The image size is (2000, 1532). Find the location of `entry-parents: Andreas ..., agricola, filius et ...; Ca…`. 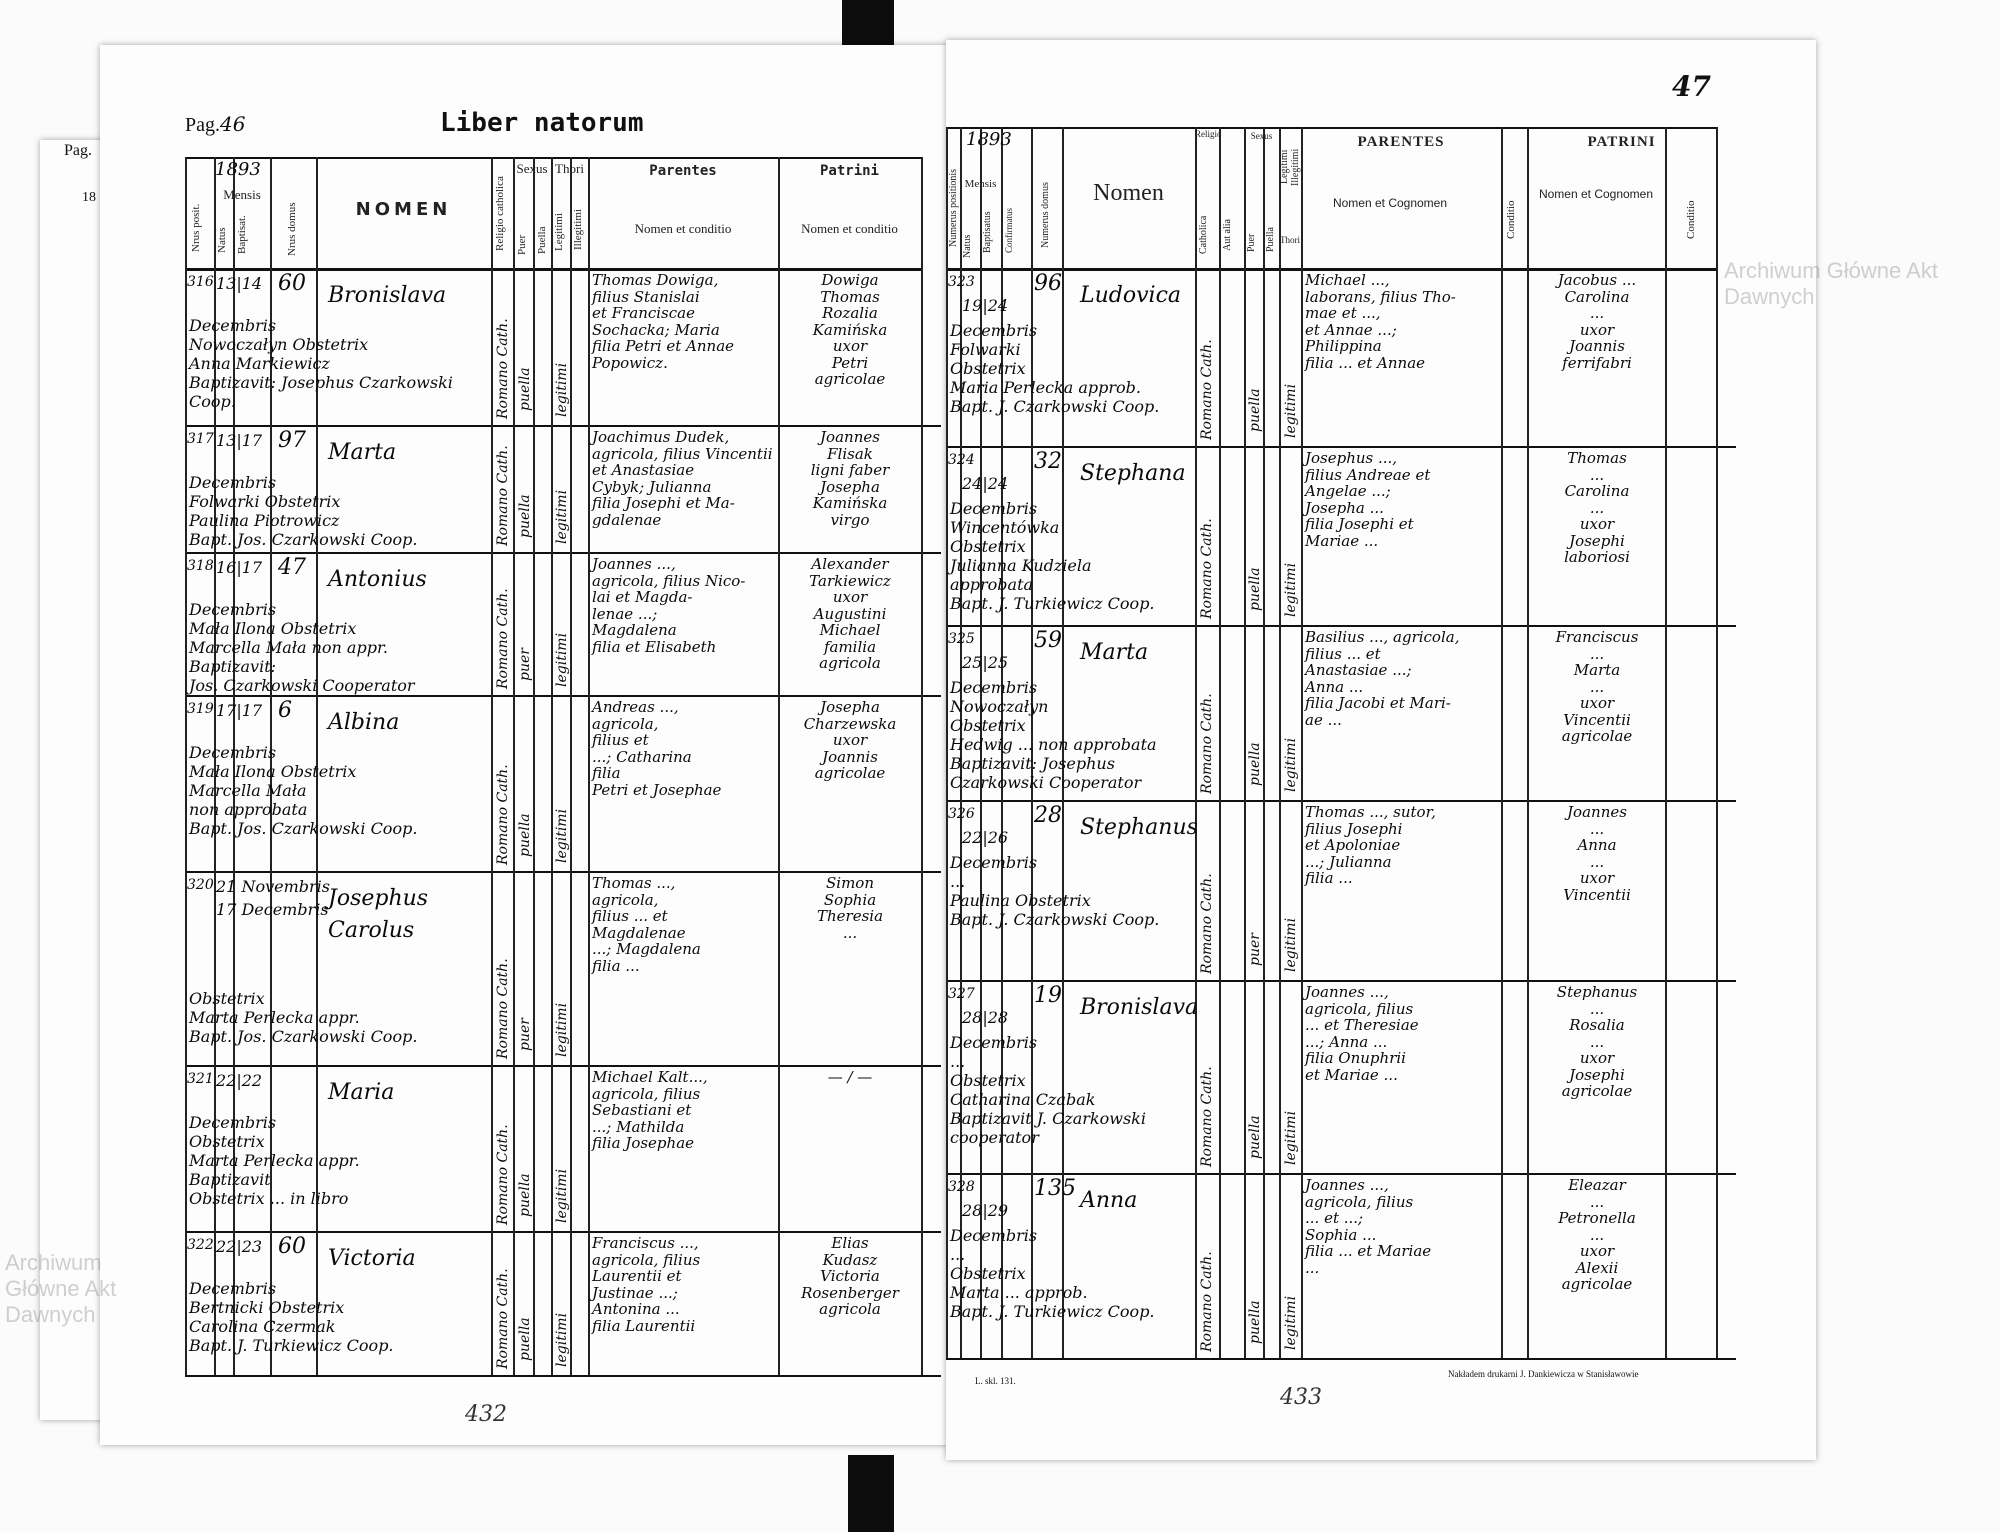

entry-parents: Andreas ..., agricola, filius et ...; Ca… is located at coordinates (657, 748).